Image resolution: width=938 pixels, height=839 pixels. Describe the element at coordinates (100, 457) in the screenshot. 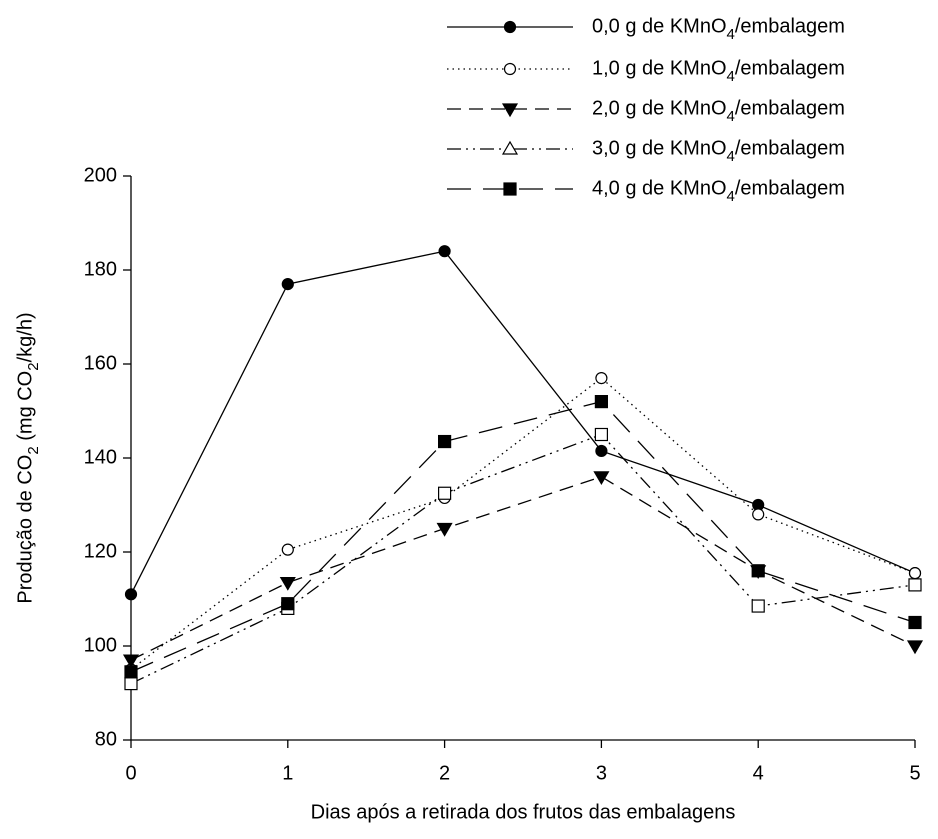

I see `y-tick-label: 140` at that location.